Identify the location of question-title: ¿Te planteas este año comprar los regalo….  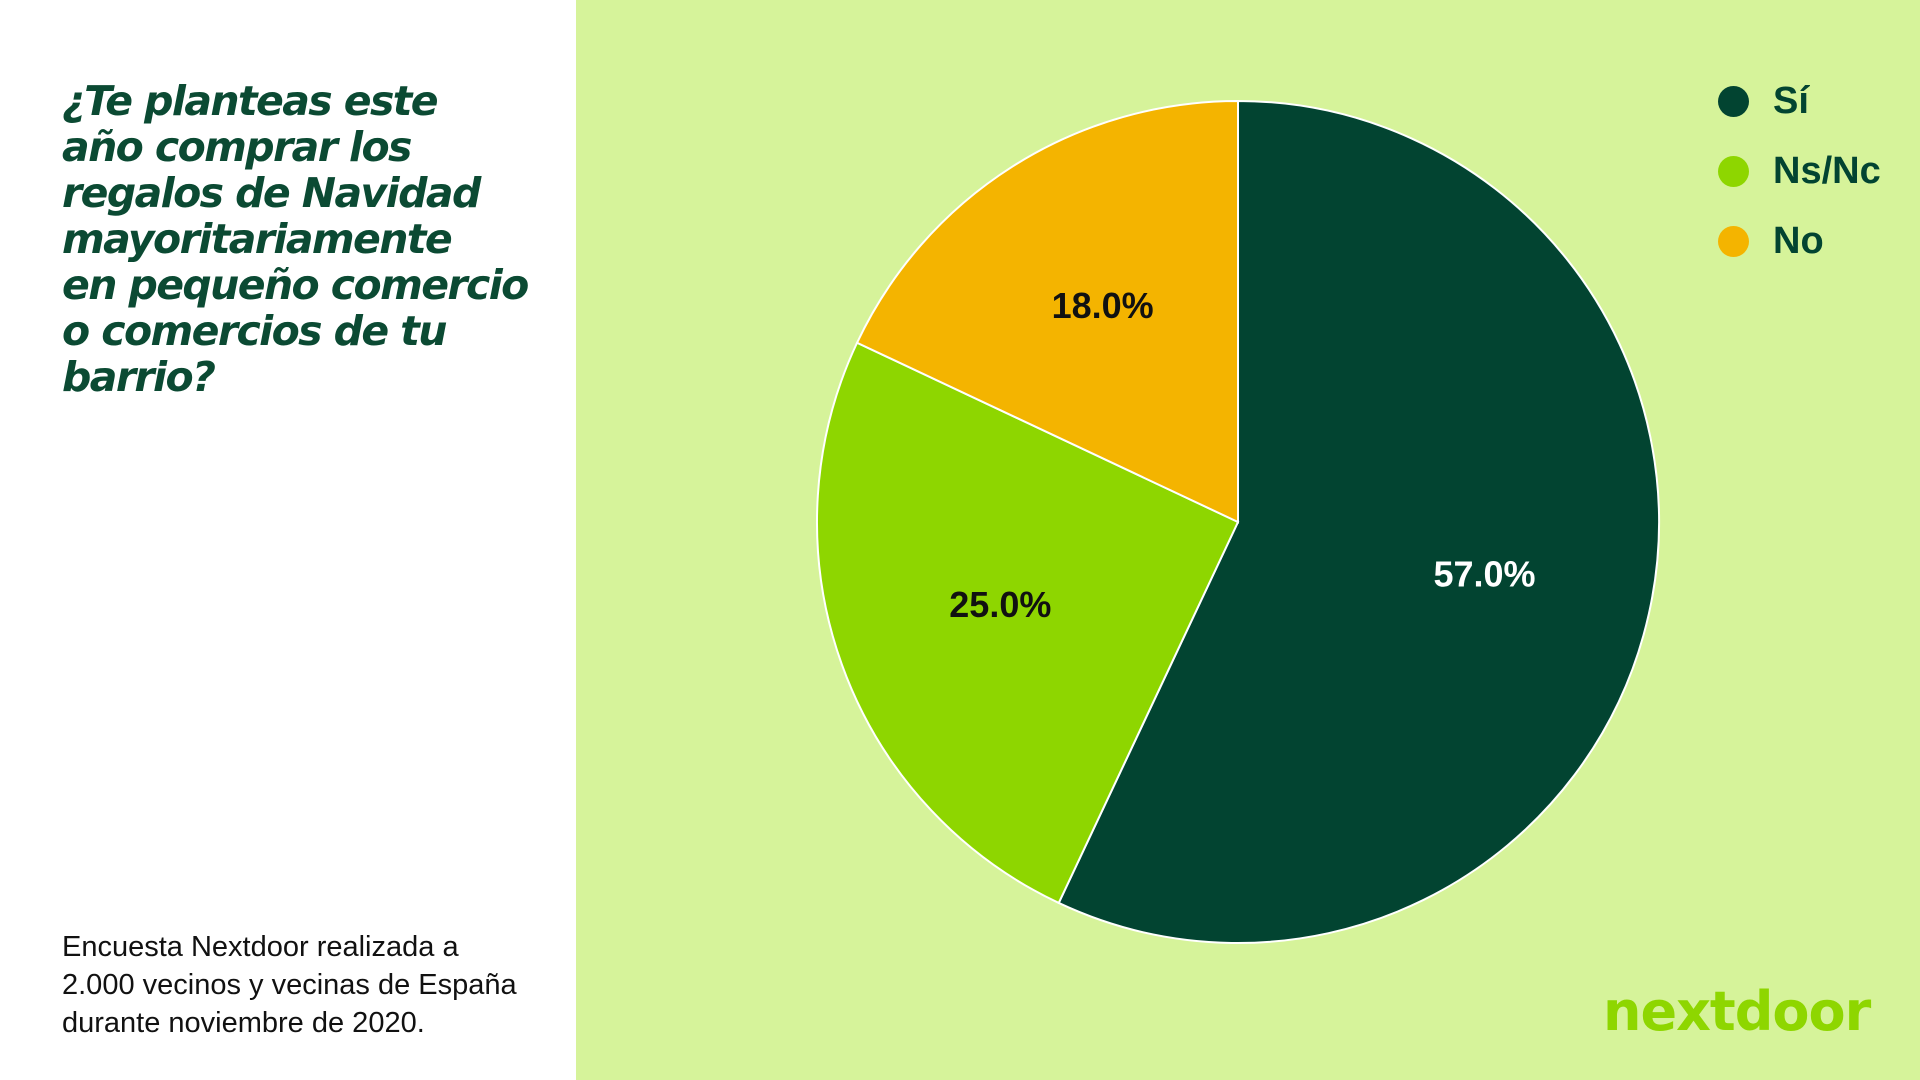
(295, 239).